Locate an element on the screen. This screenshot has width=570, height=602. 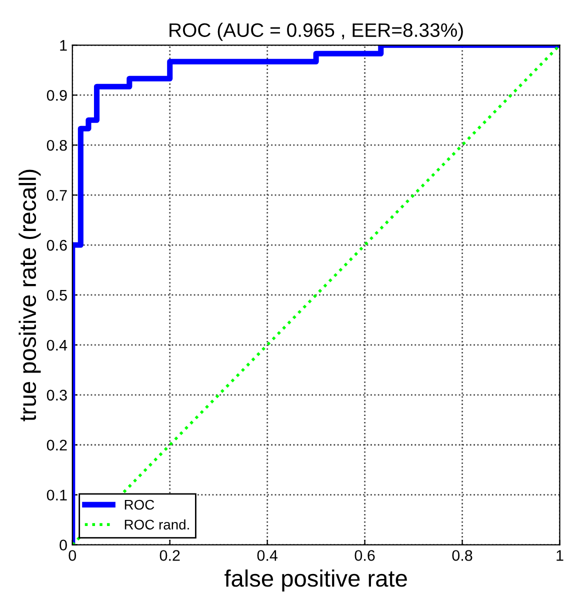
x-axis-title: false positive rate is located at coordinates (315, 580).